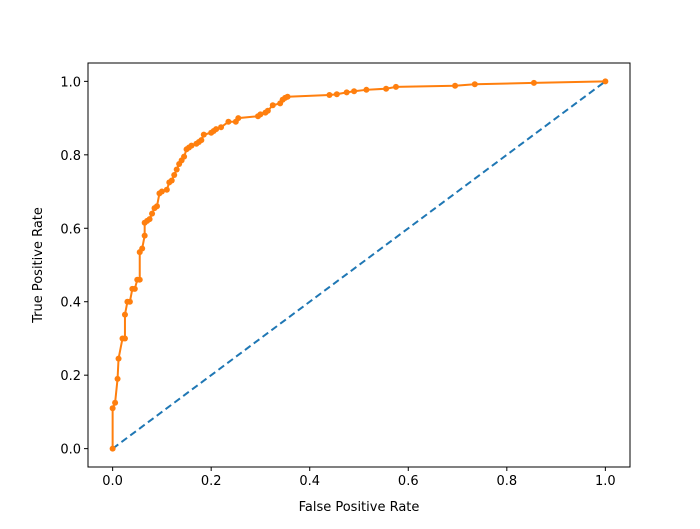  What do you see at coordinates (70, 82) in the screenshot?
I see `y-tick-label: 1.0` at bounding box center [70, 82].